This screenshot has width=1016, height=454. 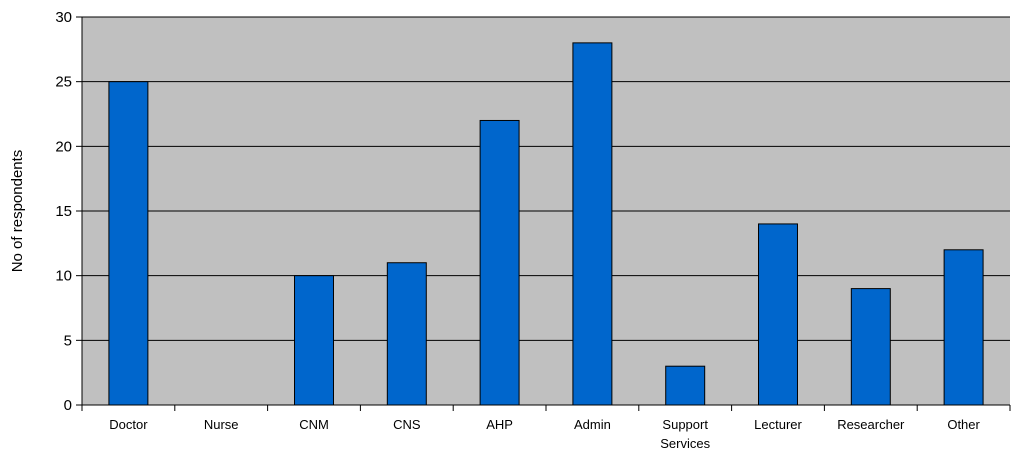 I want to click on x-tick-label: Other, so click(x=963, y=424).